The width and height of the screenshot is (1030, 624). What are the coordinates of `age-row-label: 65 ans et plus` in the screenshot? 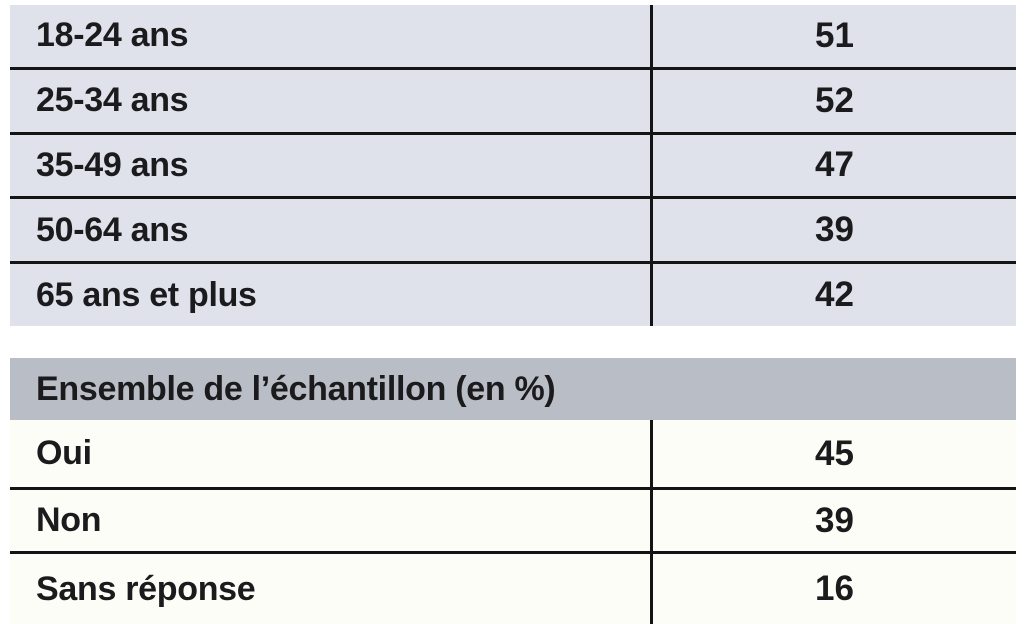 It's located at (146, 294).